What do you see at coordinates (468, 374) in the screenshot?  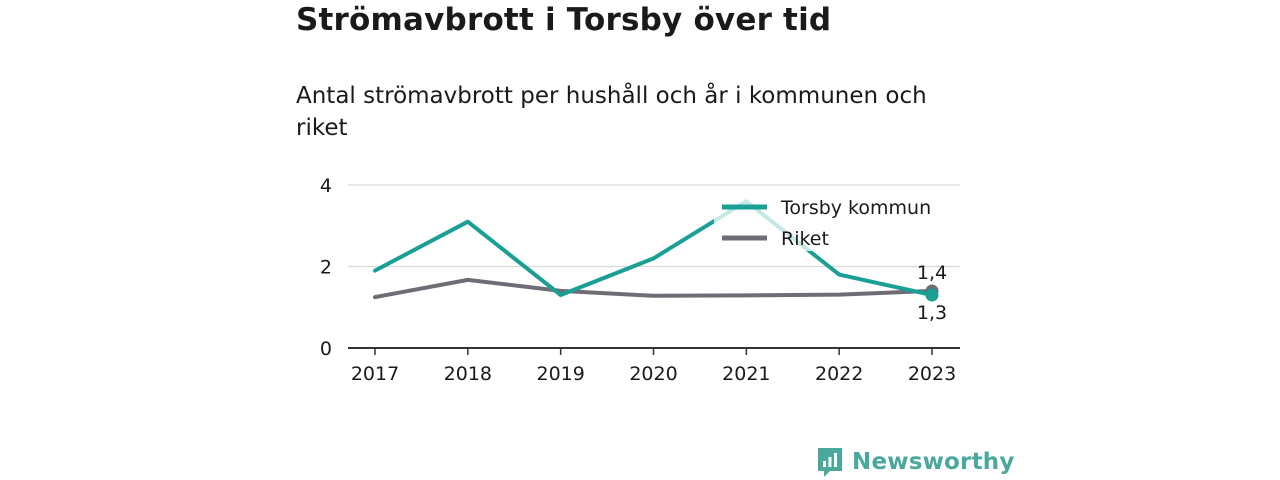 I see `x-tick-label: 2018` at bounding box center [468, 374].